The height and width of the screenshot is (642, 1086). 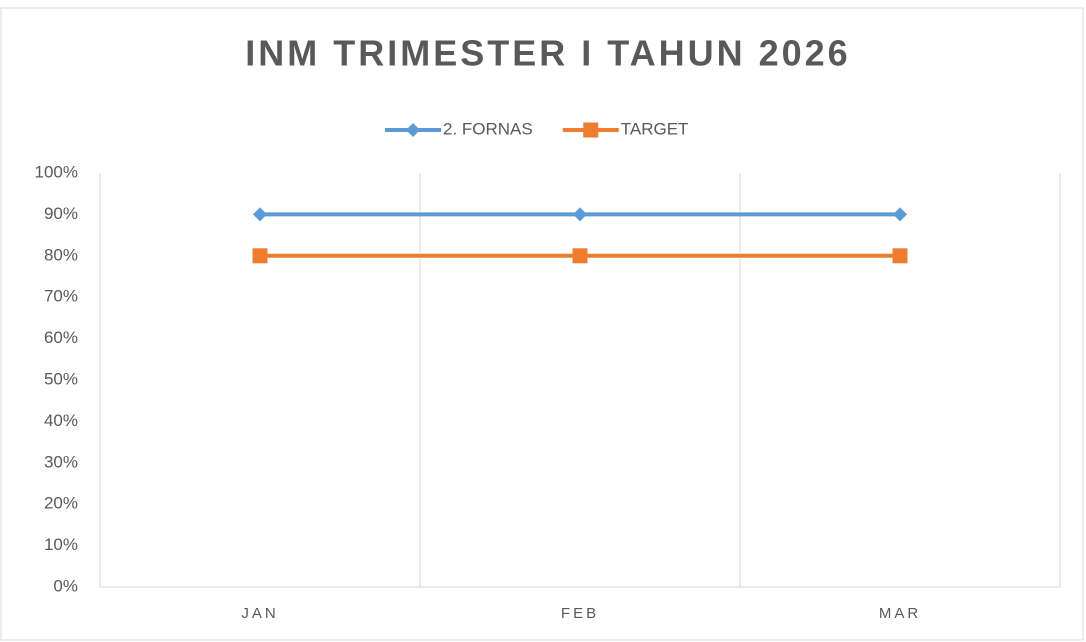 What do you see at coordinates (56, 171) in the screenshot?
I see `y-tick-label: 100%` at bounding box center [56, 171].